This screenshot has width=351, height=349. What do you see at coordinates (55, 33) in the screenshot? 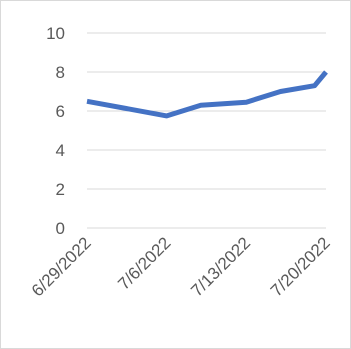
I see `y-tick-label: 10` at bounding box center [55, 33].